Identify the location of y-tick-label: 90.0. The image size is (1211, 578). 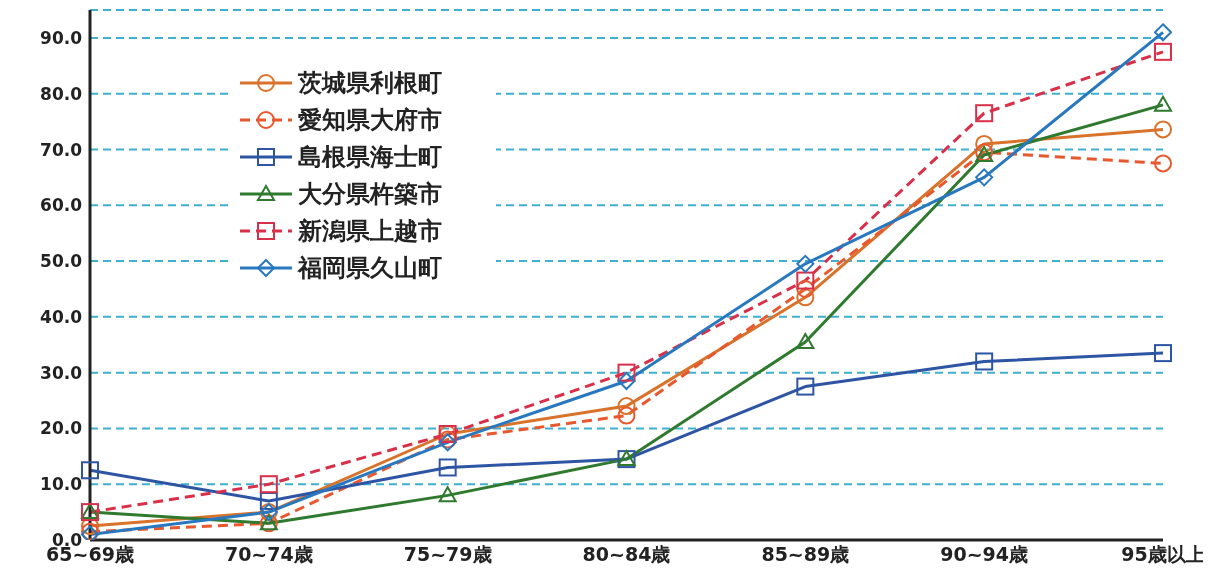
(61, 37).